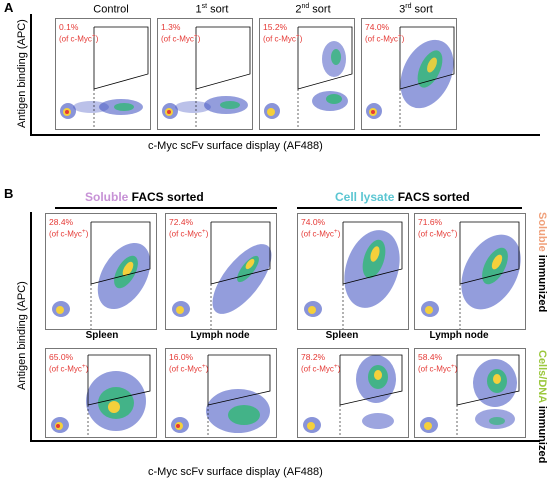 This screenshot has width=550, height=488. Describe the element at coordinates (205, 74) in the screenshot. I see `flow-plot-sort-1: 1.3% (of c-Myc+)` at that location.